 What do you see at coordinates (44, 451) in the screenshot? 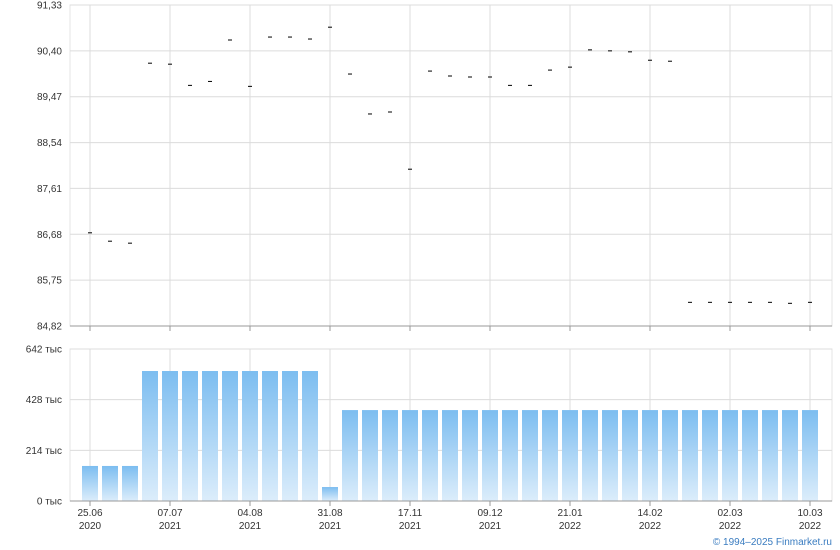
I see `y-tick-label: 214 тыс` at bounding box center [44, 451].